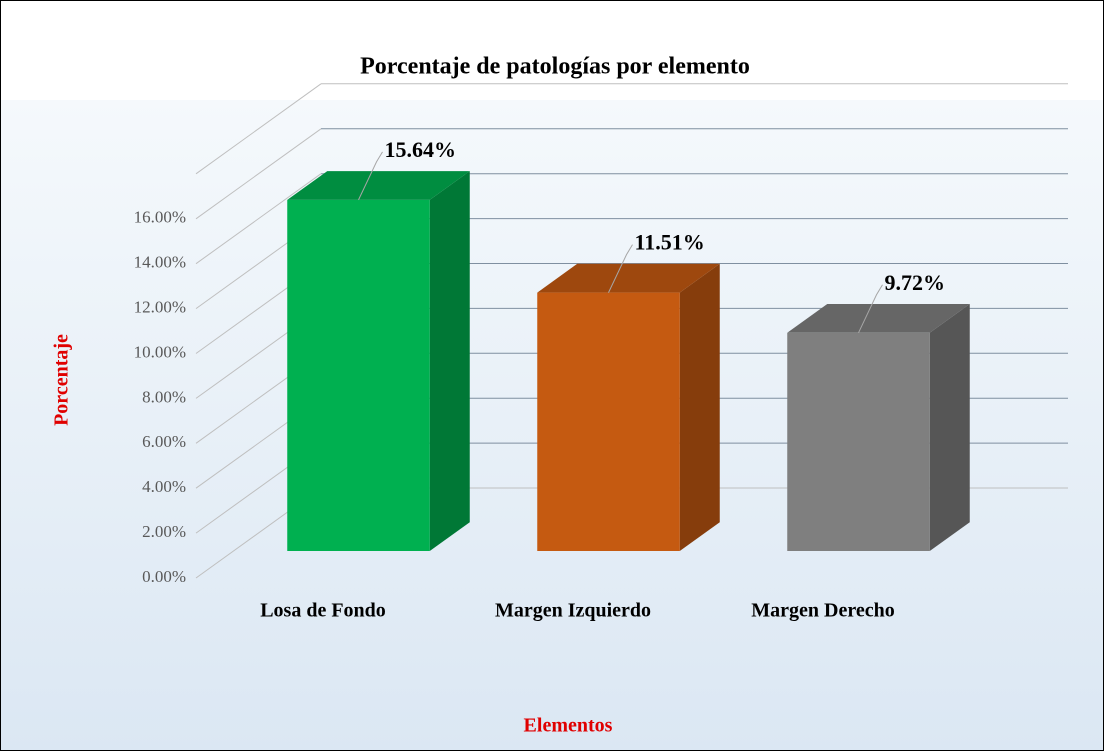 Image resolution: width=1104 pixels, height=751 pixels. Describe the element at coordinates (164, 441) in the screenshot. I see `y-tick-label: 6.00%` at that location.